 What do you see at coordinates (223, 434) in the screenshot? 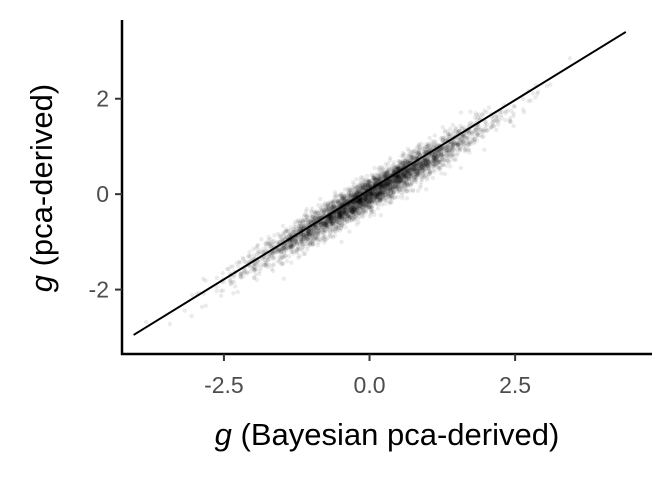
I see `x-axis-title-var: g` at bounding box center [223, 434].